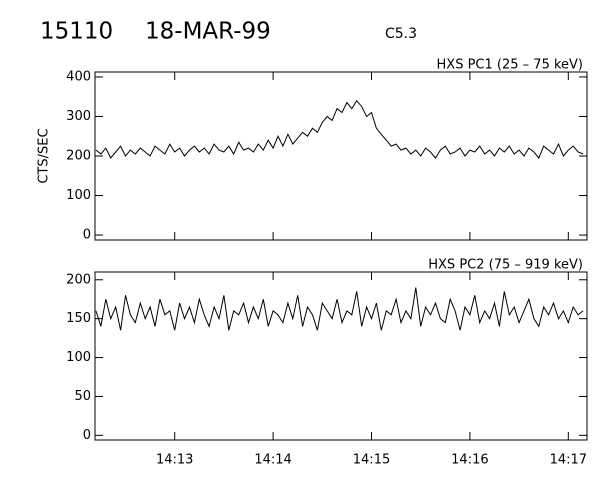 This screenshot has height=480, width=600. What do you see at coordinates (371, 460) in the screenshot?
I see `x-tick-label: 14:15` at bounding box center [371, 460].